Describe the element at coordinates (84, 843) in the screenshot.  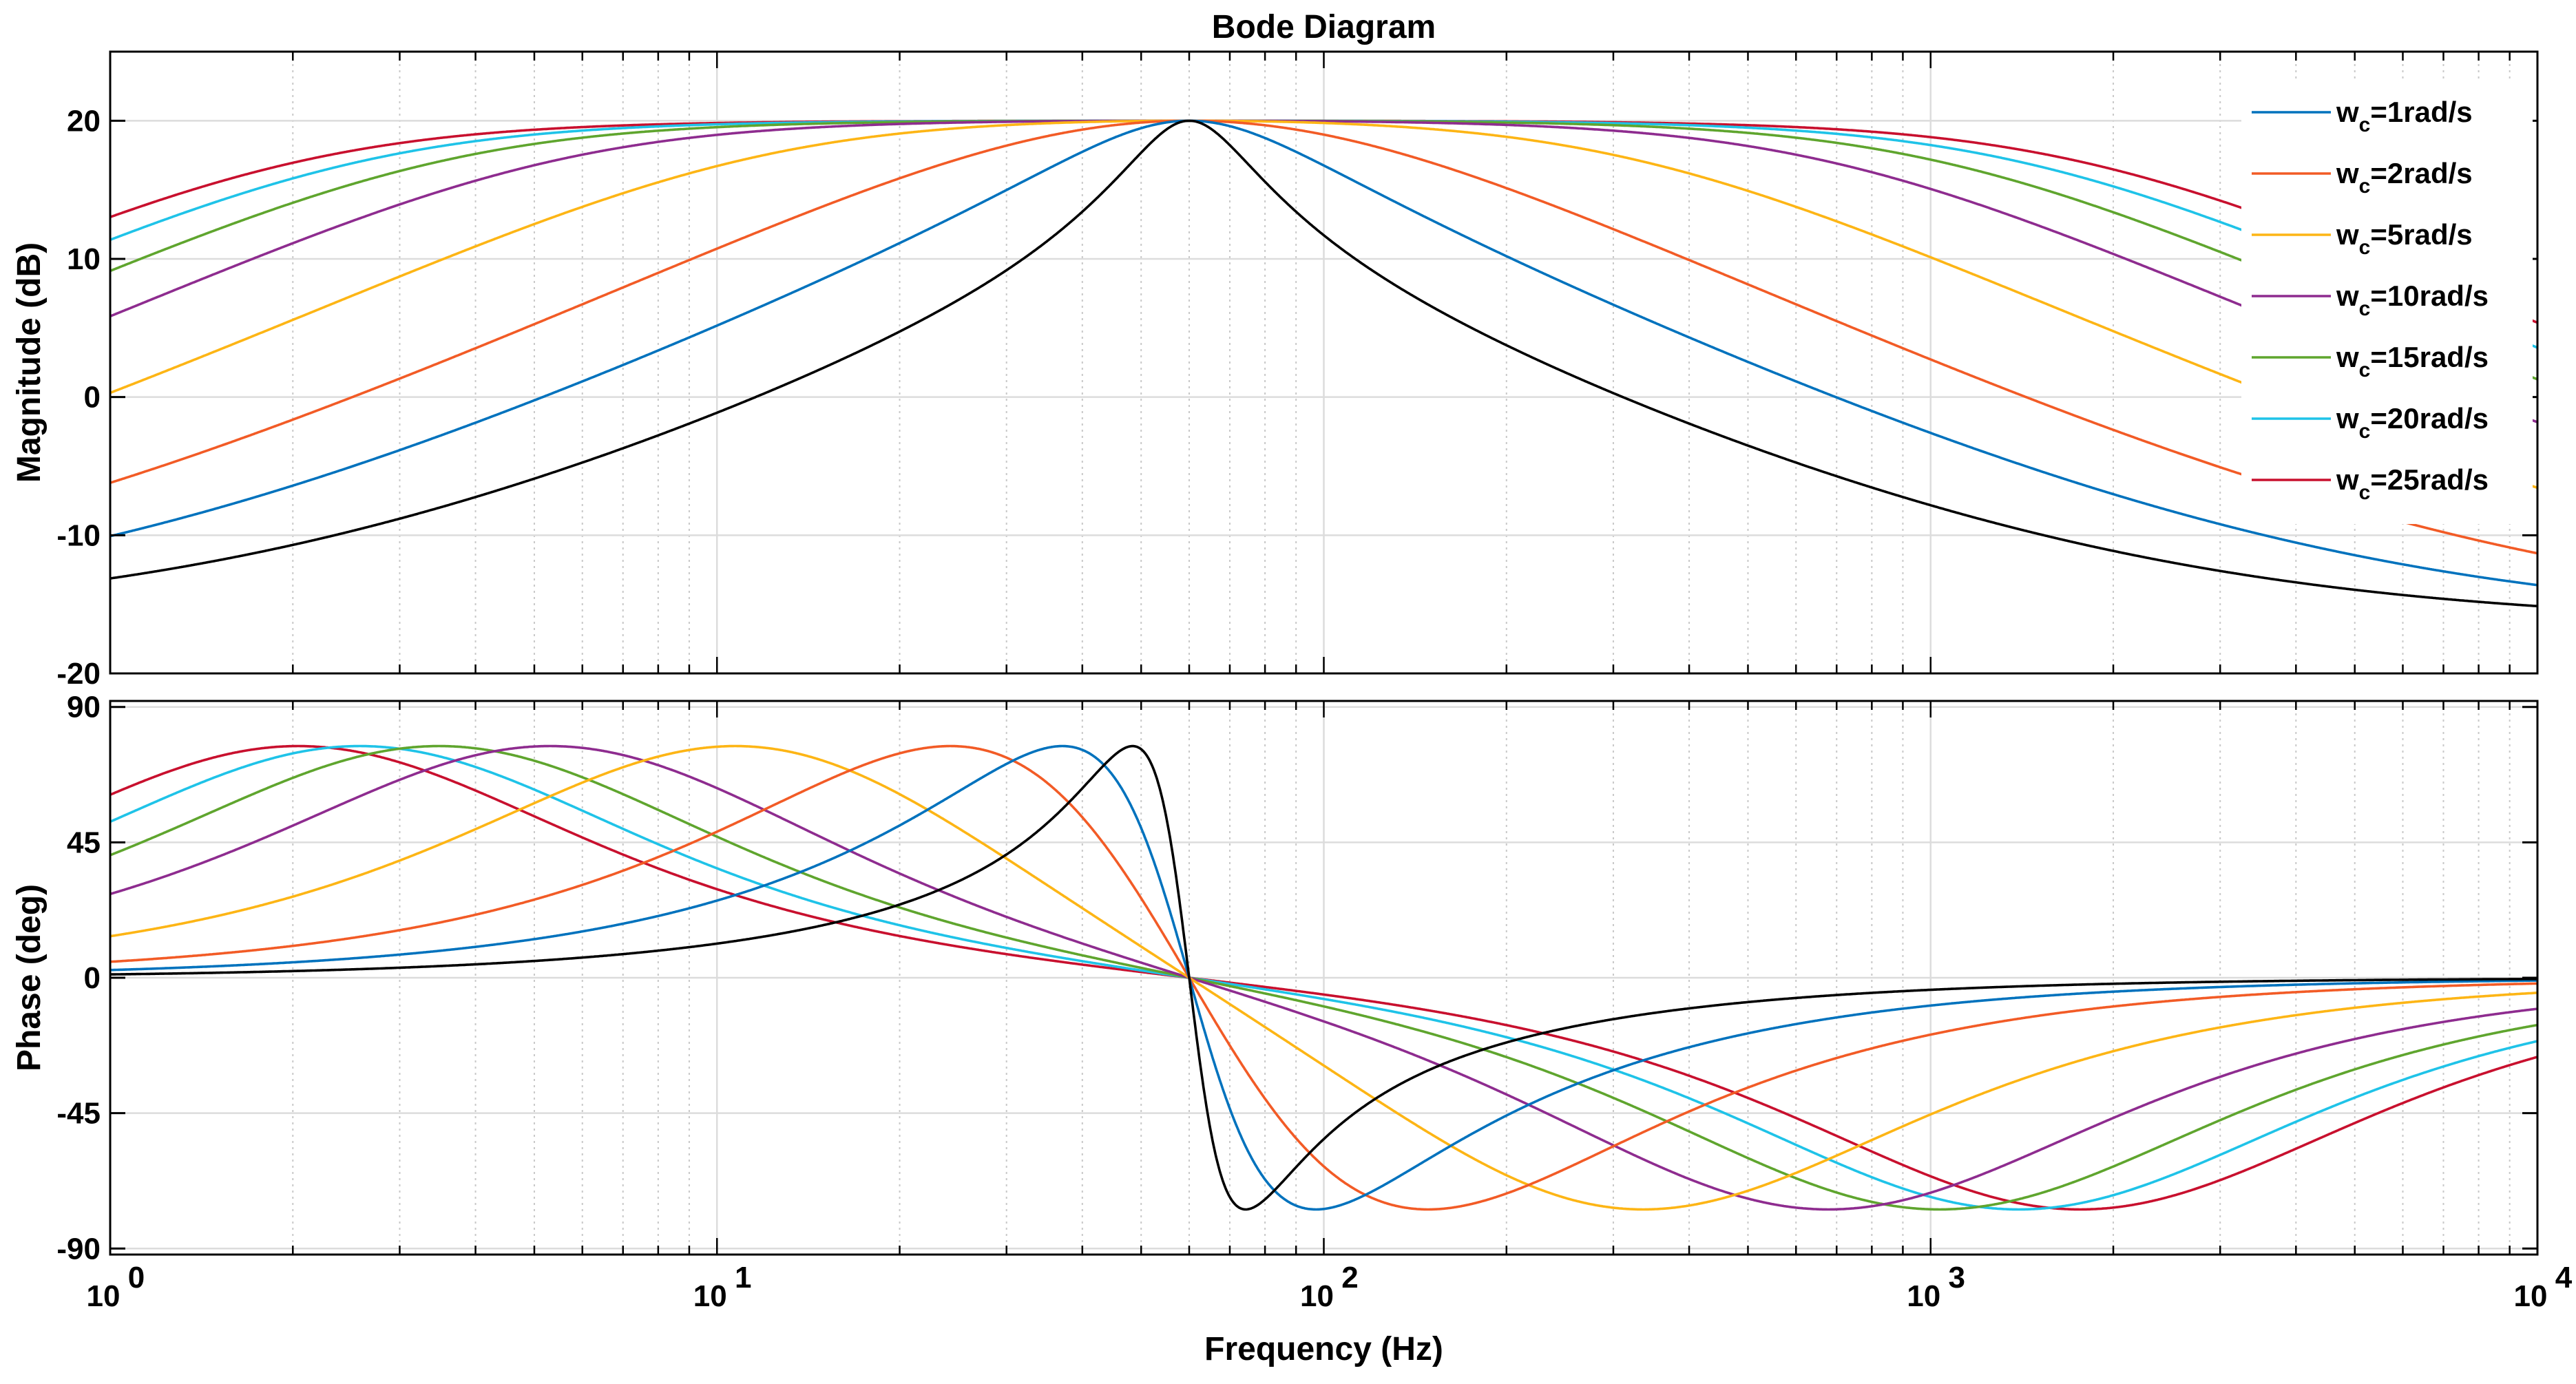
I see `y-tick-label: 45` at that location.